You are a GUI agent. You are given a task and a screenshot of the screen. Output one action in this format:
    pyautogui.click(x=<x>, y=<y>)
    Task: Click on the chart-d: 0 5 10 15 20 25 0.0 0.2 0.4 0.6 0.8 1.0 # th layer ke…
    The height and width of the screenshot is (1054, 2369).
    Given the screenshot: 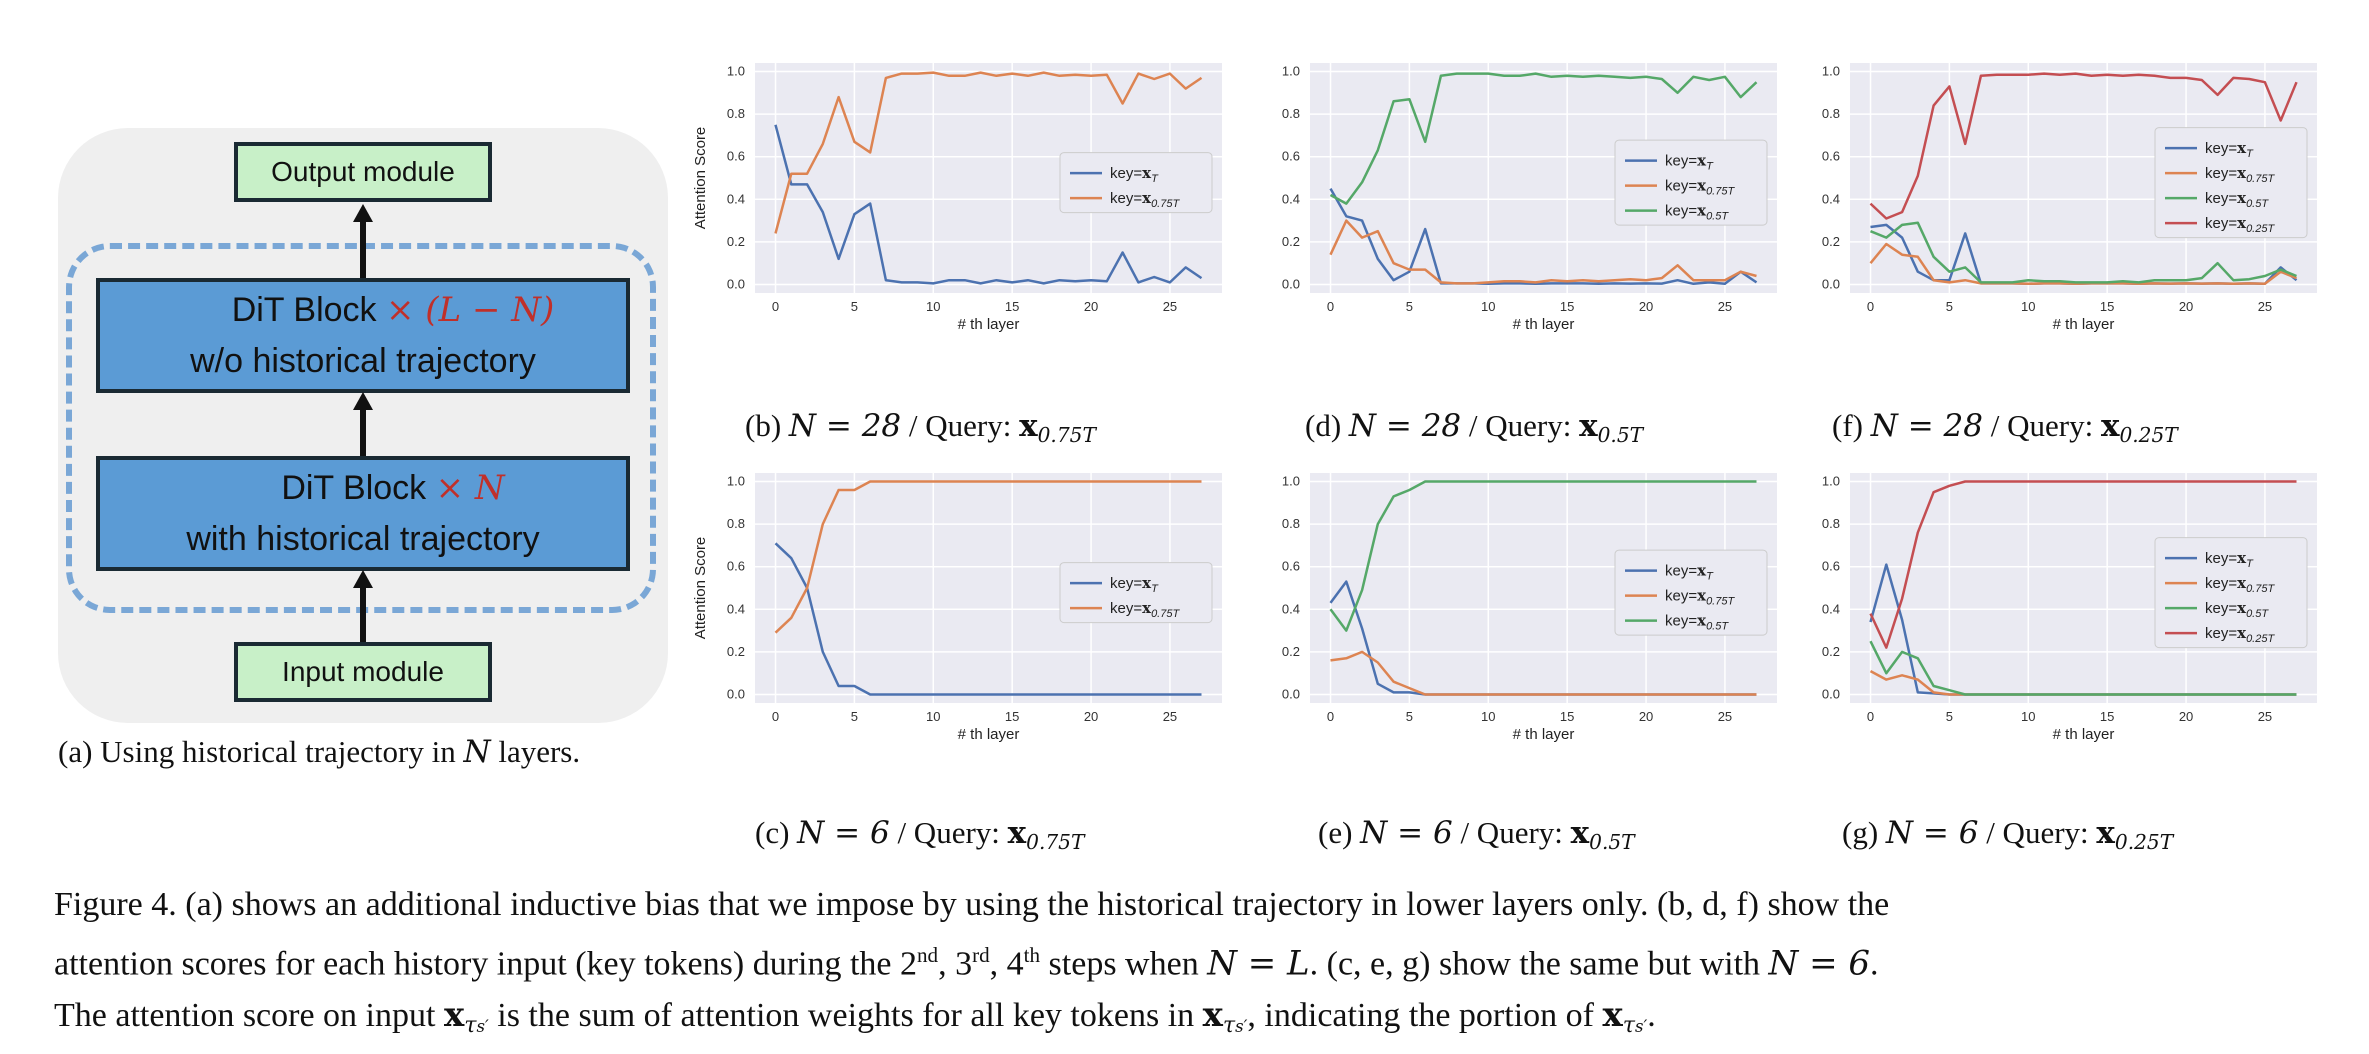 What is the action you would take?
    pyautogui.click(x=1529, y=198)
    